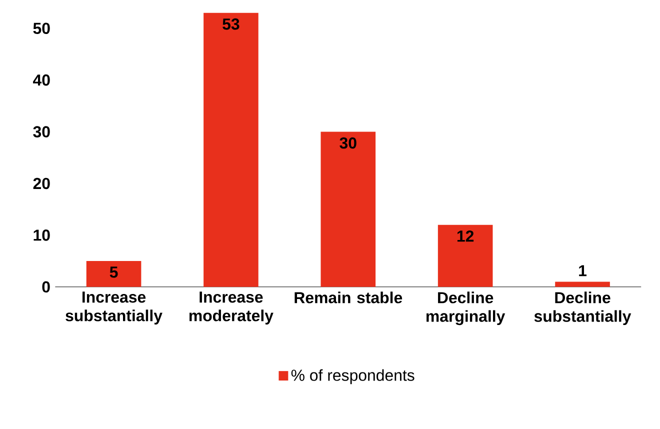  Describe the element at coordinates (41, 80) in the screenshot. I see `y-tick-label: 40` at that location.